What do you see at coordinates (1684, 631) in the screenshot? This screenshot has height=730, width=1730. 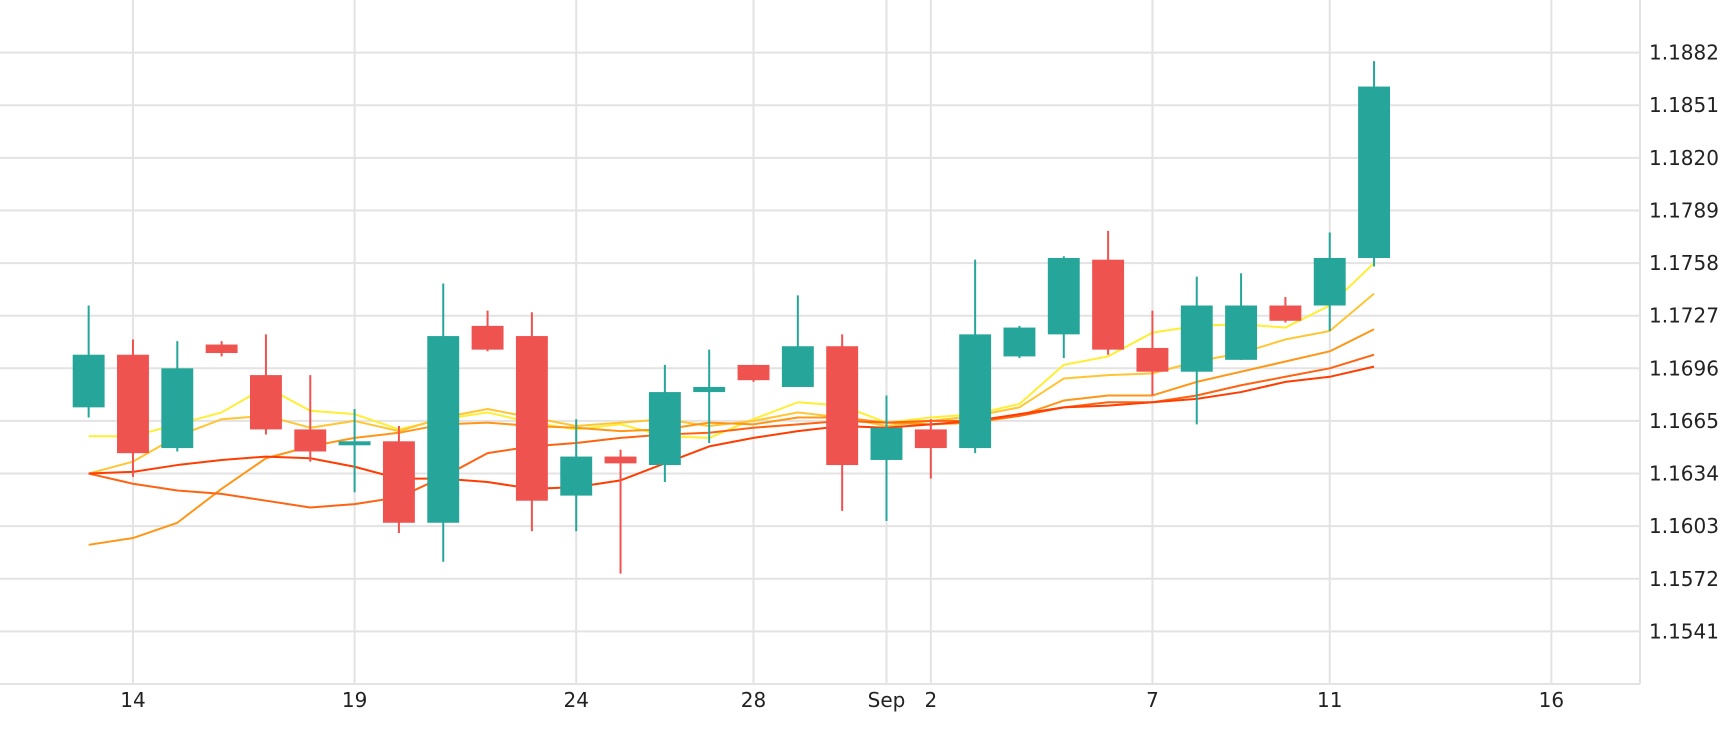 I see `y-tick-label: 1.1541` at bounding box center [1684, 631].